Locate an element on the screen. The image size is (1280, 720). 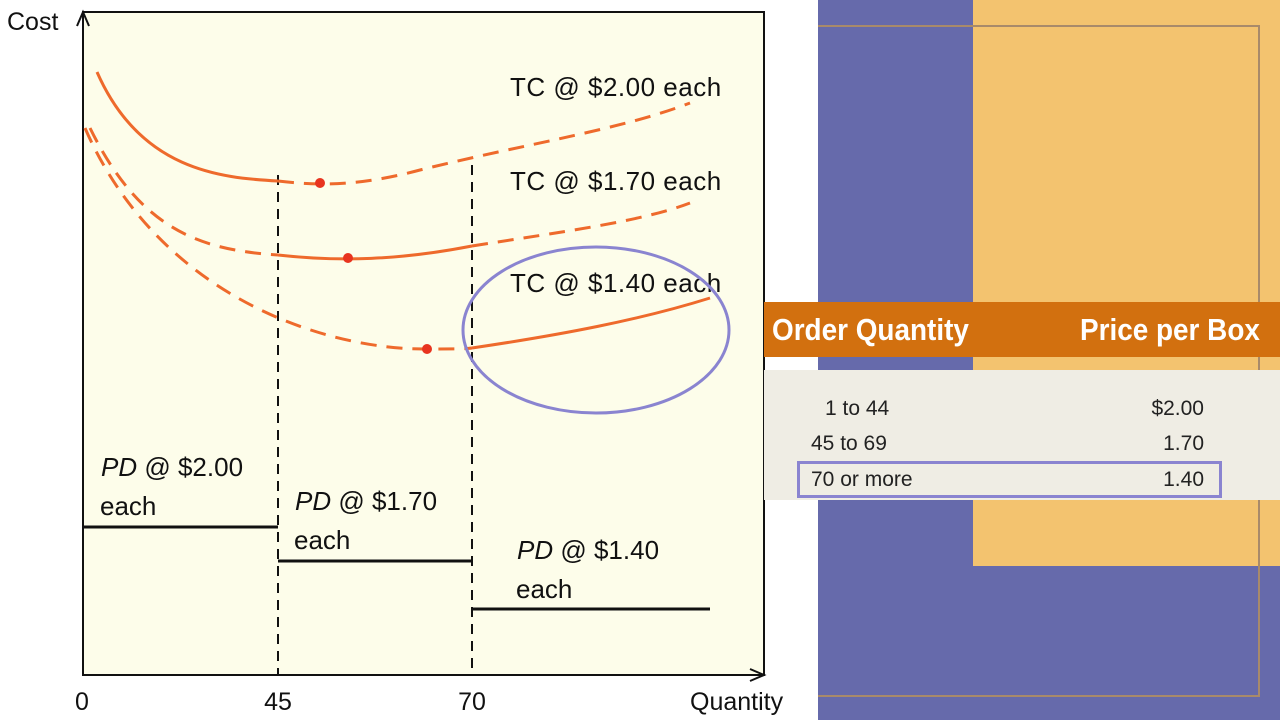
header-price-per-box: Price per Box is located at coordinates (1170, 329).